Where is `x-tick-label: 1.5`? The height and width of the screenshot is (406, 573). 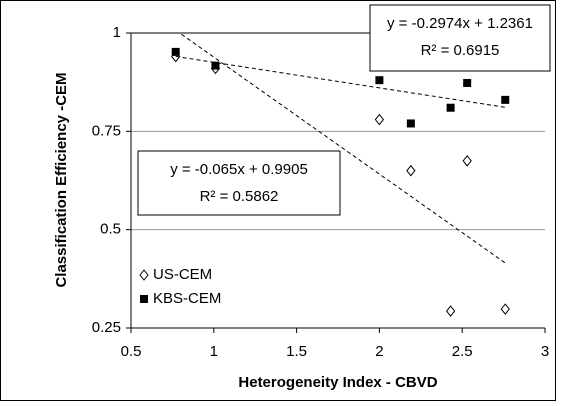
x-tick-label: 1.5 is located at coordinates (296, 351).